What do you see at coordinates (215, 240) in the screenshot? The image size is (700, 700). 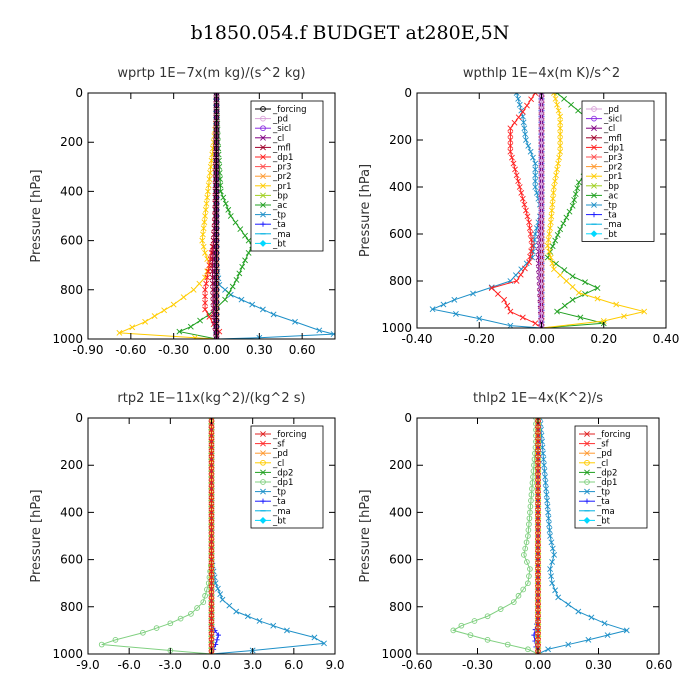 I see `series-point-cl` at bounding box center [215, 240].